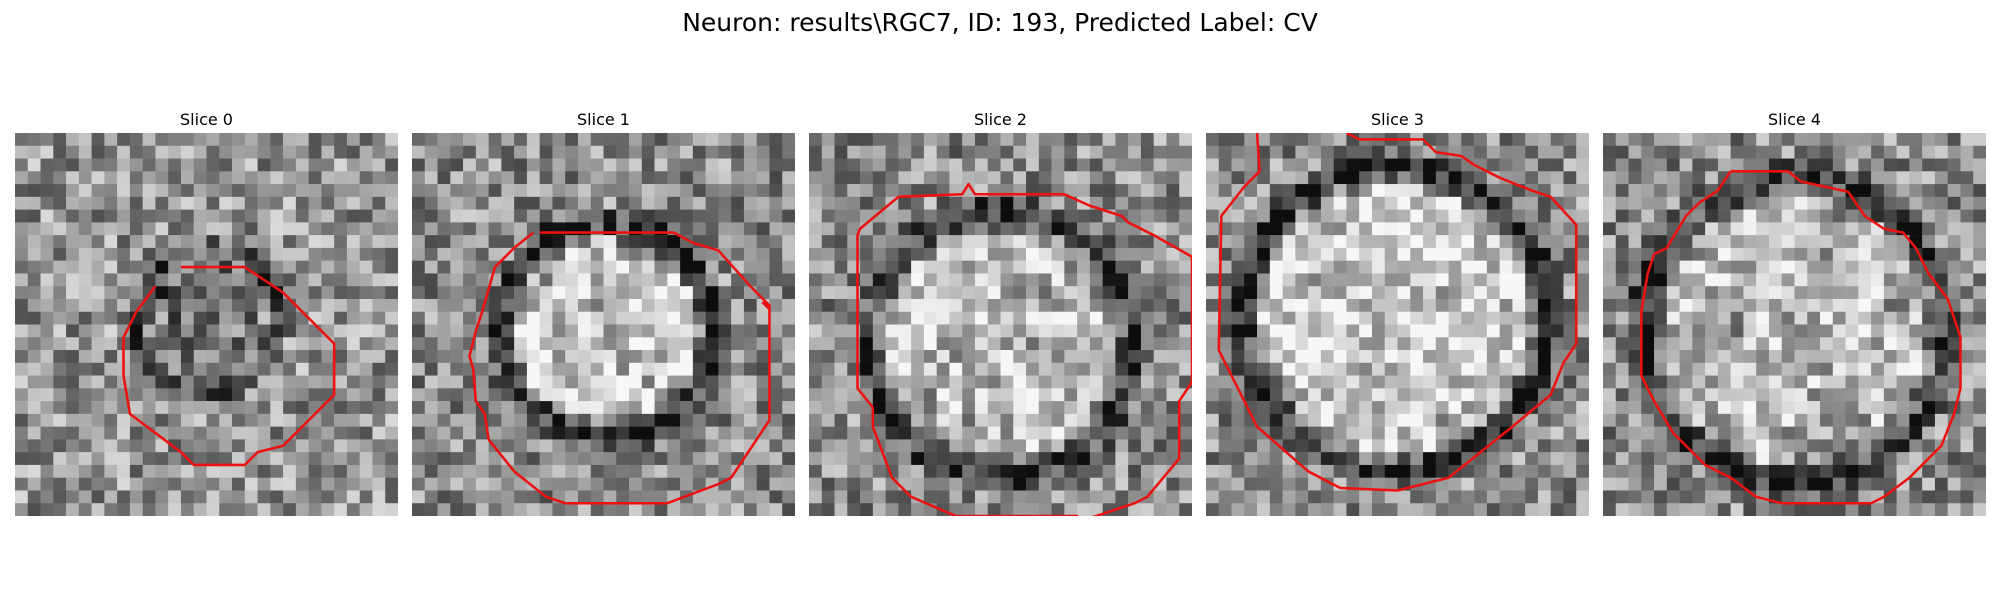  I want to click on slice-panel-3: Slice 3, so click(1397, 312).